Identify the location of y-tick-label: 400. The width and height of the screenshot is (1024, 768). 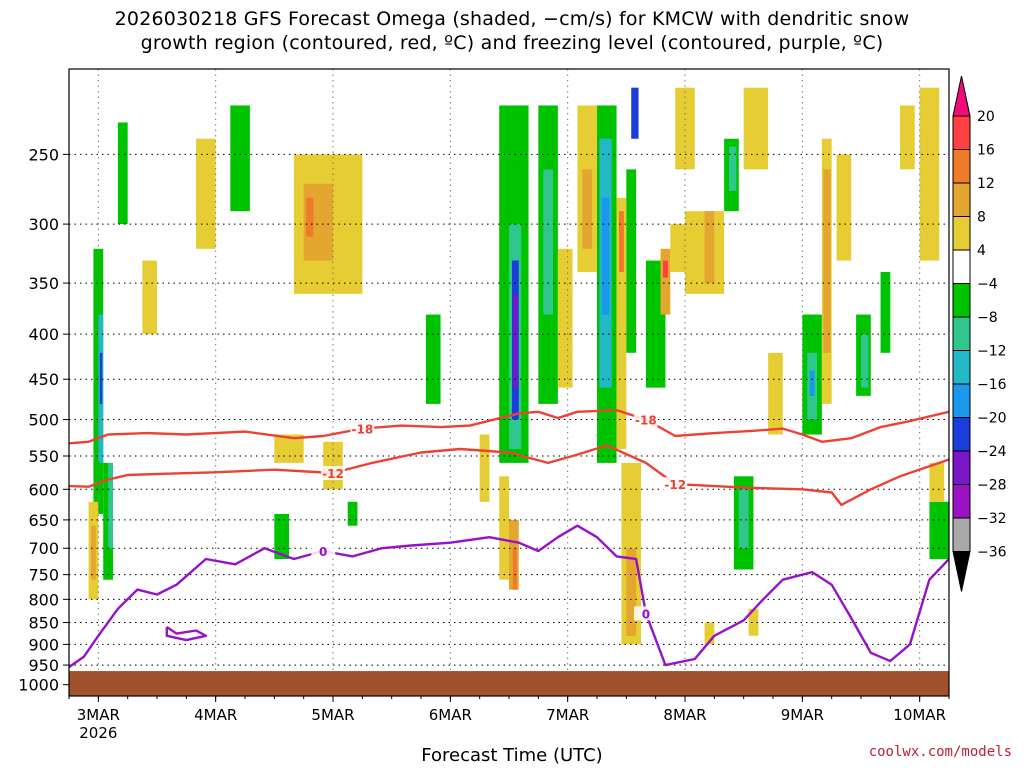
(43, 334).